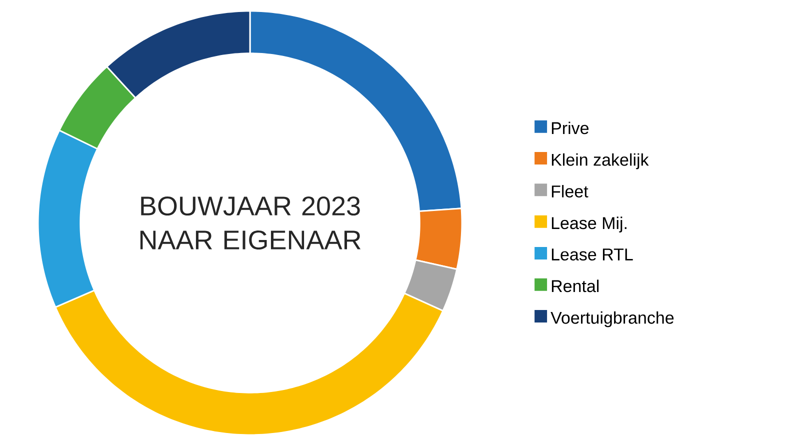  What do you see at coordinates (612, 319) in the screenshot?
I see `legend-label: Voertuigbranche` at bounding box center [612, 319].